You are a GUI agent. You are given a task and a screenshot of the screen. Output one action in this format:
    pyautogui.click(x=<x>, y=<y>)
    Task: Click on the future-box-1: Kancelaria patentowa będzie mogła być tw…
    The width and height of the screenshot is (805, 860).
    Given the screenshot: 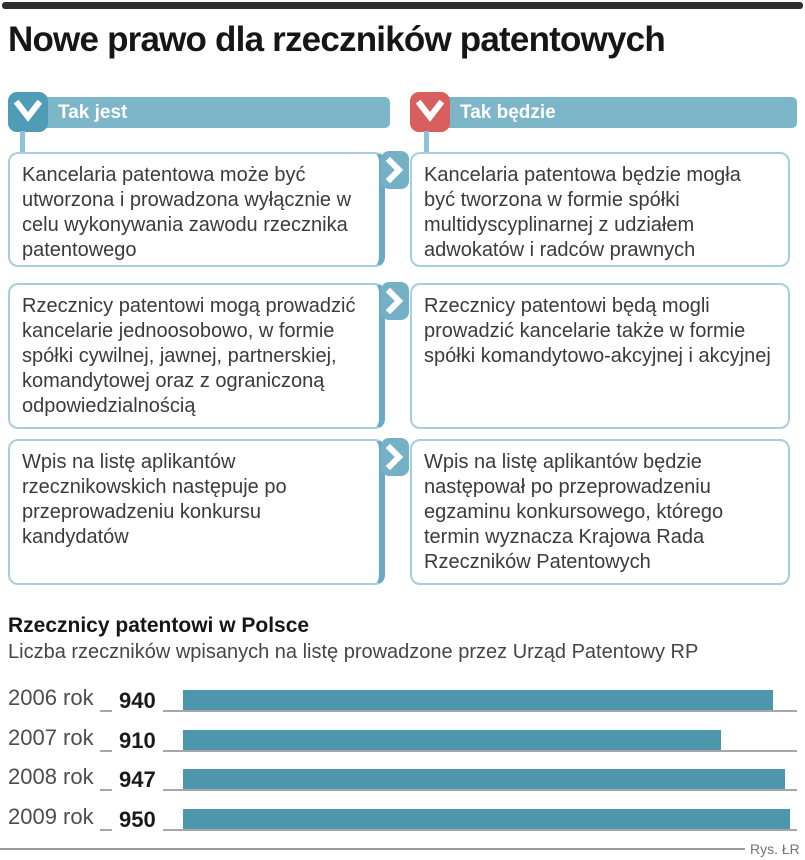 What is the action you would take?
    pyautogui.click(x=600, y=209)
    